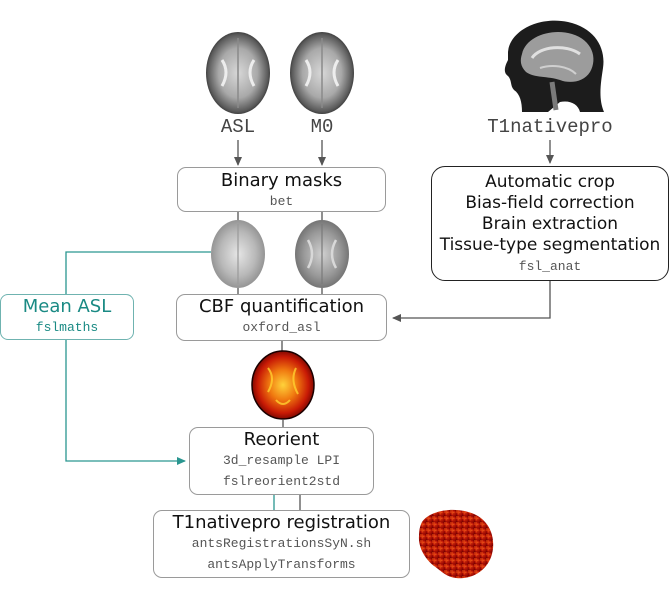  What do you see at coordinates (283, 385) in the screenshot?
I see `cbf-map-image` at bounding box center [283, 385].